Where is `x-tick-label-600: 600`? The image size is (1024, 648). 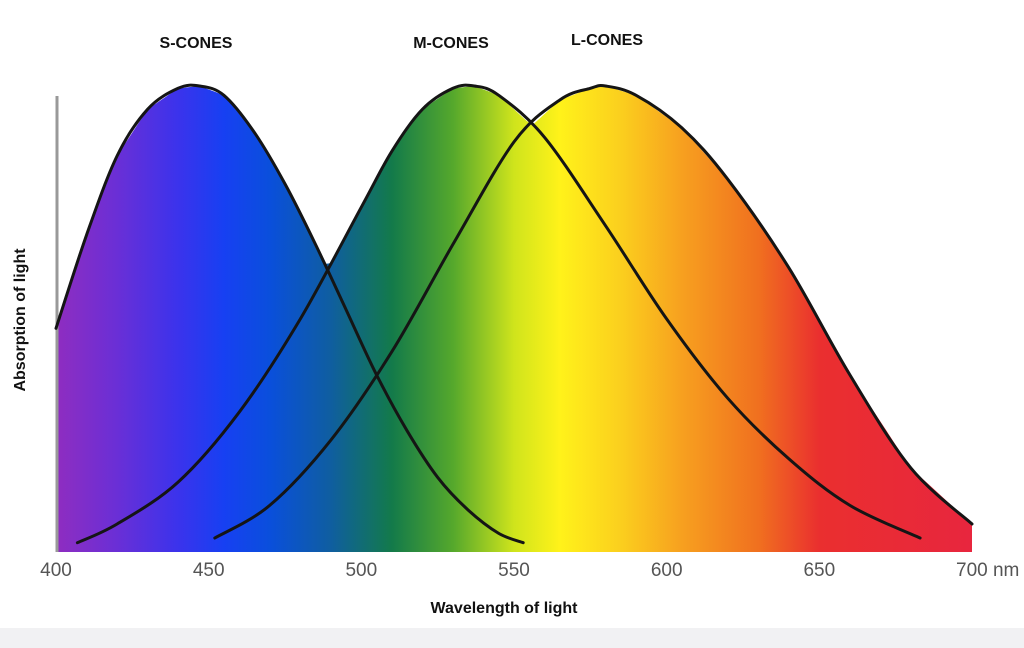
x-tick-label-600: 600 is located at coordinates (667, 570).